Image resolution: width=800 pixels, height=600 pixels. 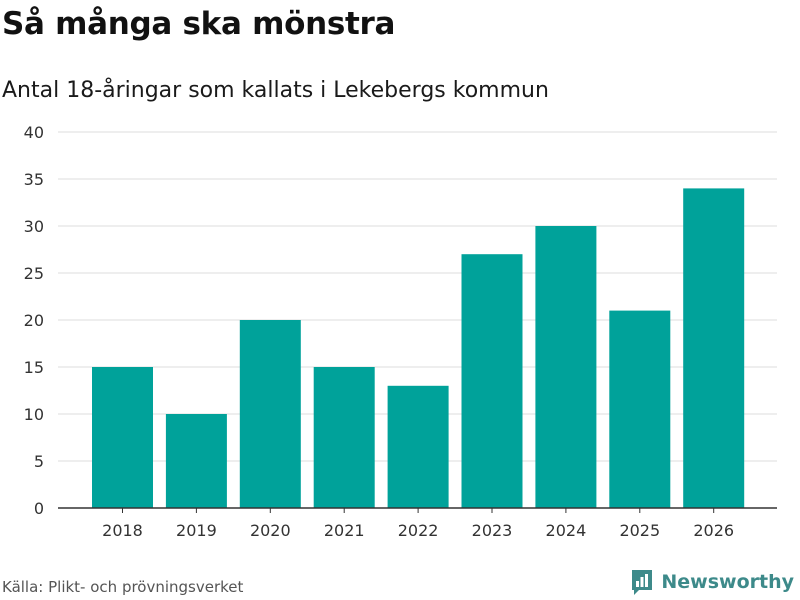 What do you see at coordinates (344, 530) in the screenshot?
I see `x-tick-label: 2021` at bounding box center [344, 530].